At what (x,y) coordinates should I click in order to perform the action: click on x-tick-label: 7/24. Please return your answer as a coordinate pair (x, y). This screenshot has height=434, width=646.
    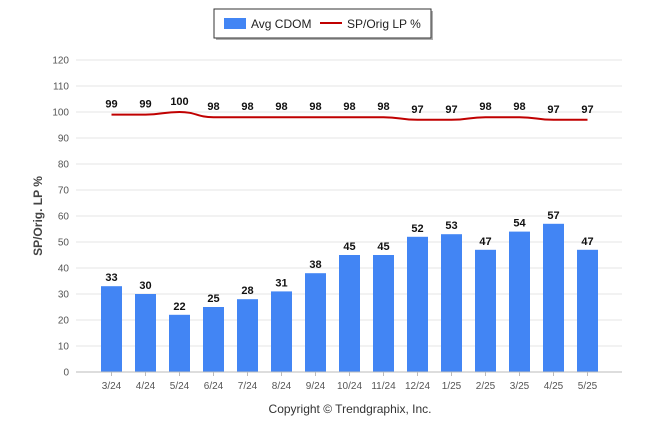
    Looking at the image, I should click on (248, 386).